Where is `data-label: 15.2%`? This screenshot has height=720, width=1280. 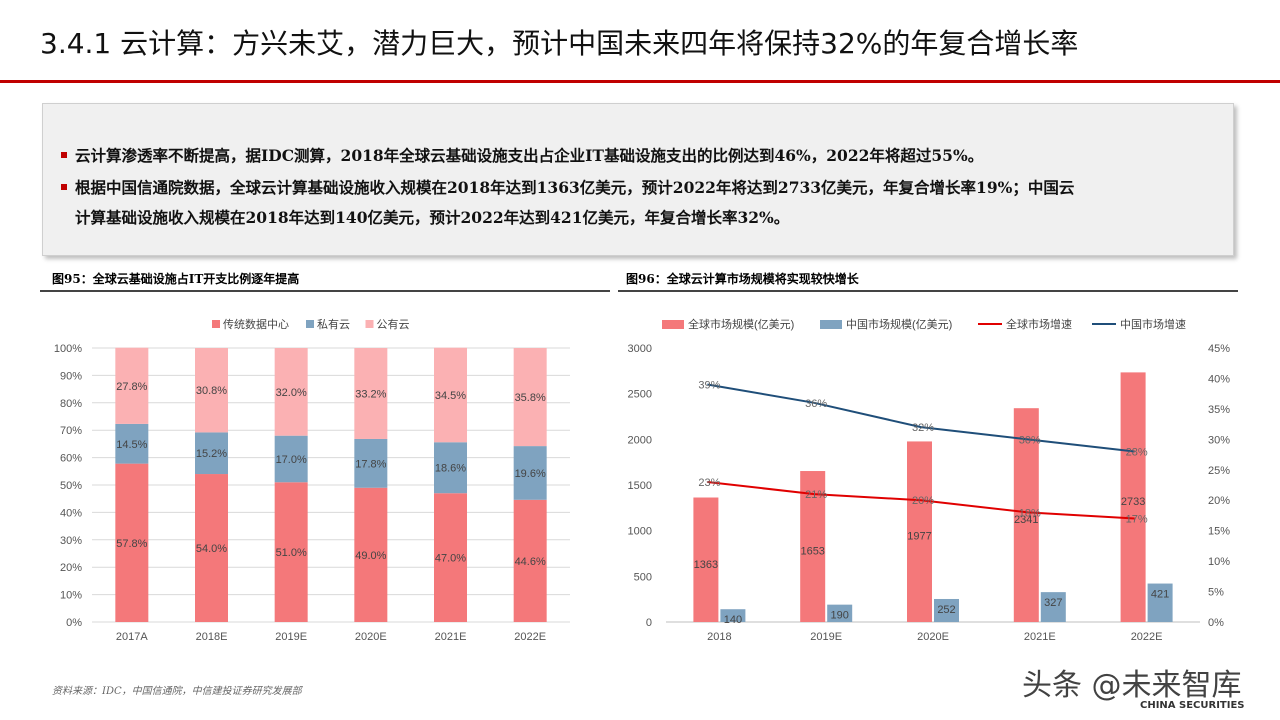
data-label: 15.2% is located at coordinates (211, 454).